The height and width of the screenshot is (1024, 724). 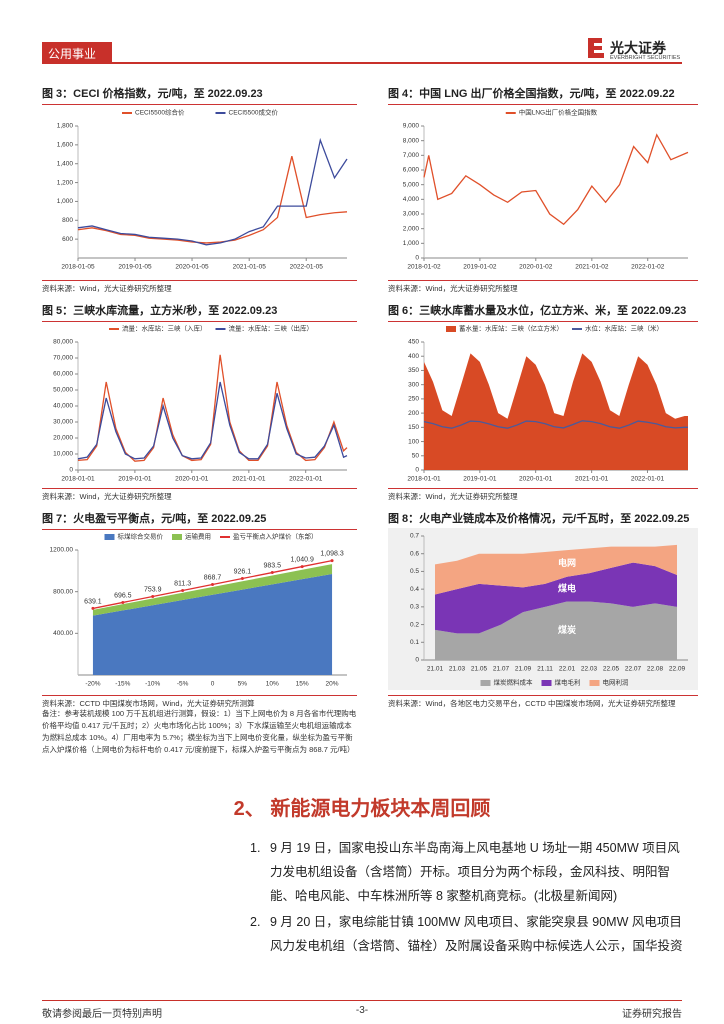 What do you see at coordinates (332, 684) in the screenshot?
I see `x-tick-label: 20%` at bounding box center [332, 684].